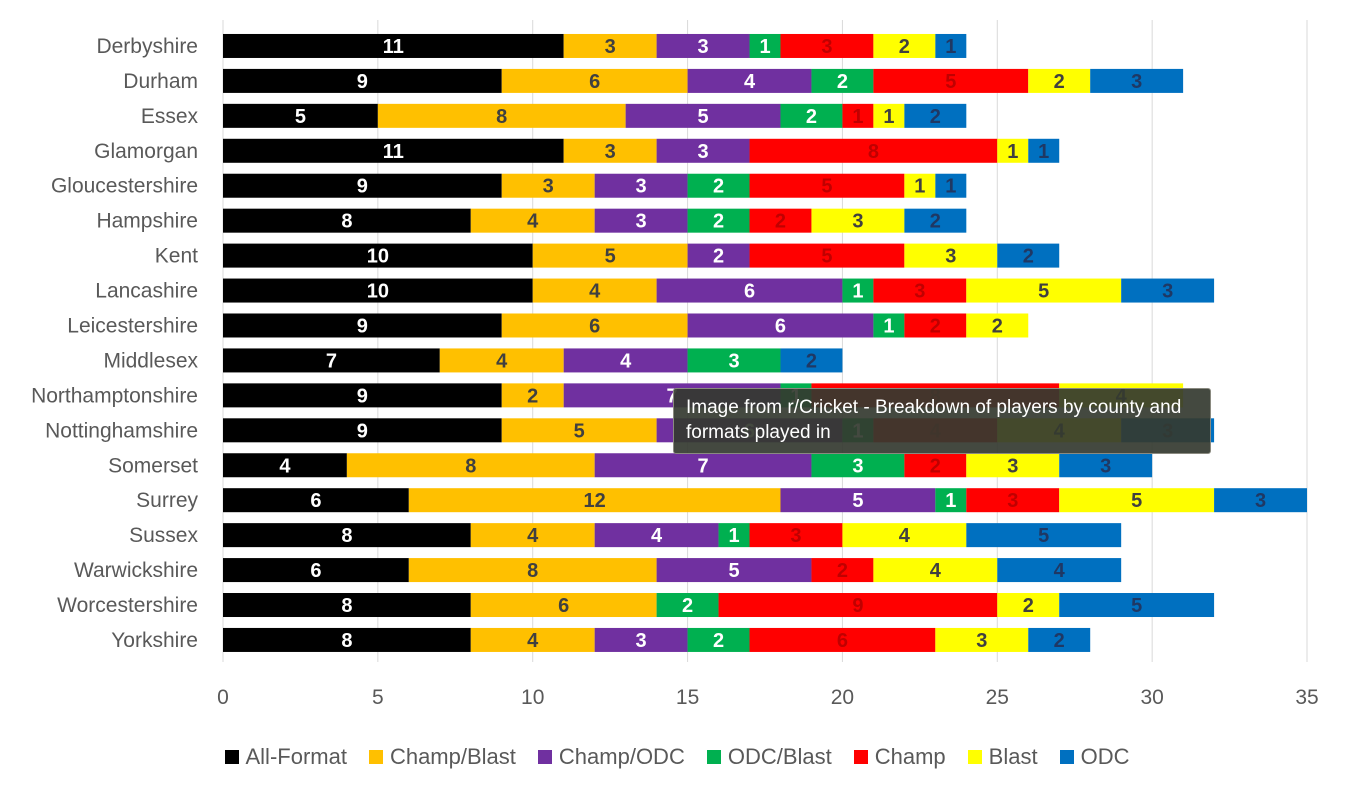 The width and height of the screenshot is (1354, 802). I want to click on legend-label: ODC, so click(1105, 756).